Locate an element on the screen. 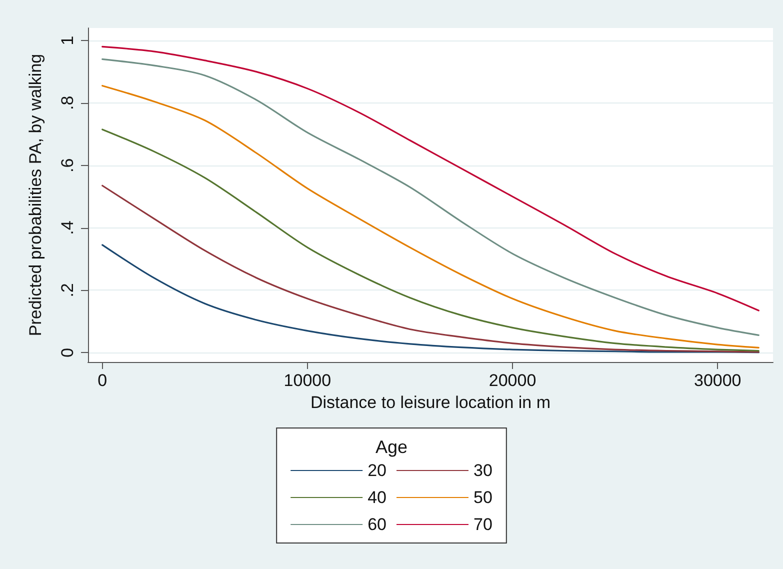  y-tick-label: .8 is located at coordinates (67, 103).